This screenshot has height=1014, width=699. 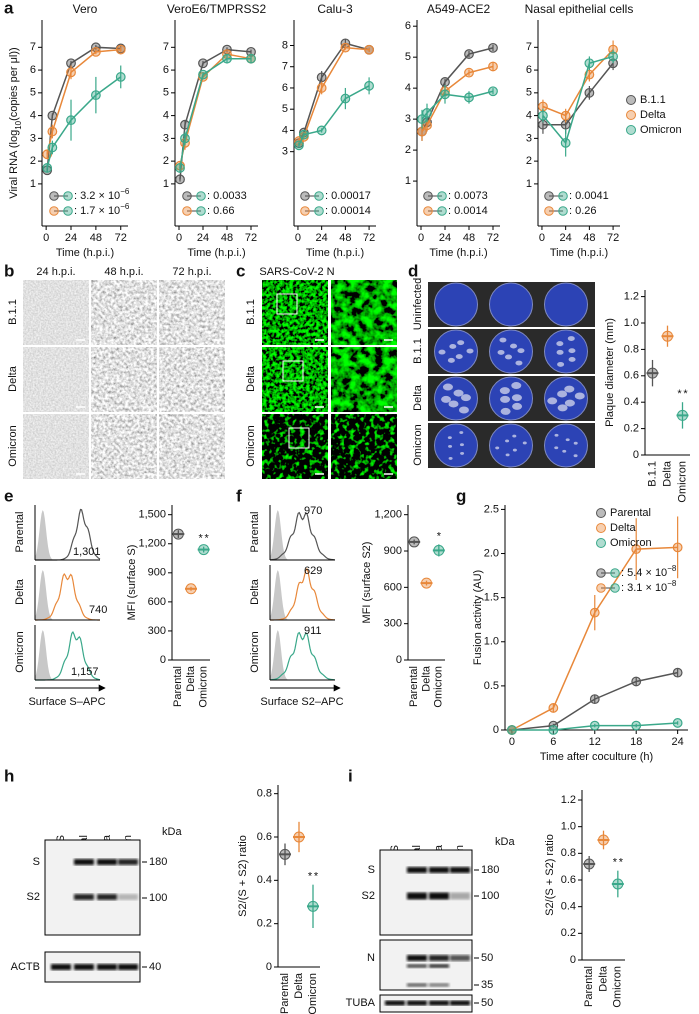 I want to click on x-tick-label: 6, so click(x=553, y=742).